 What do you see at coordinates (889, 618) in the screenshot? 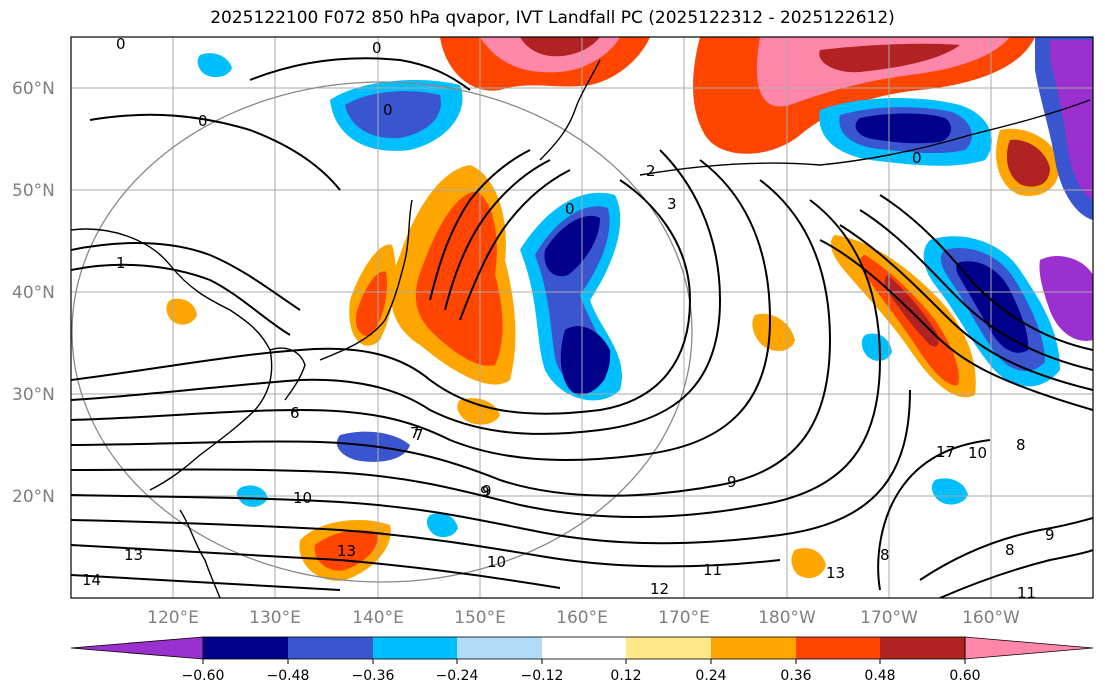
I see `lon-label: 170°W` at bounding box center [889, 618].